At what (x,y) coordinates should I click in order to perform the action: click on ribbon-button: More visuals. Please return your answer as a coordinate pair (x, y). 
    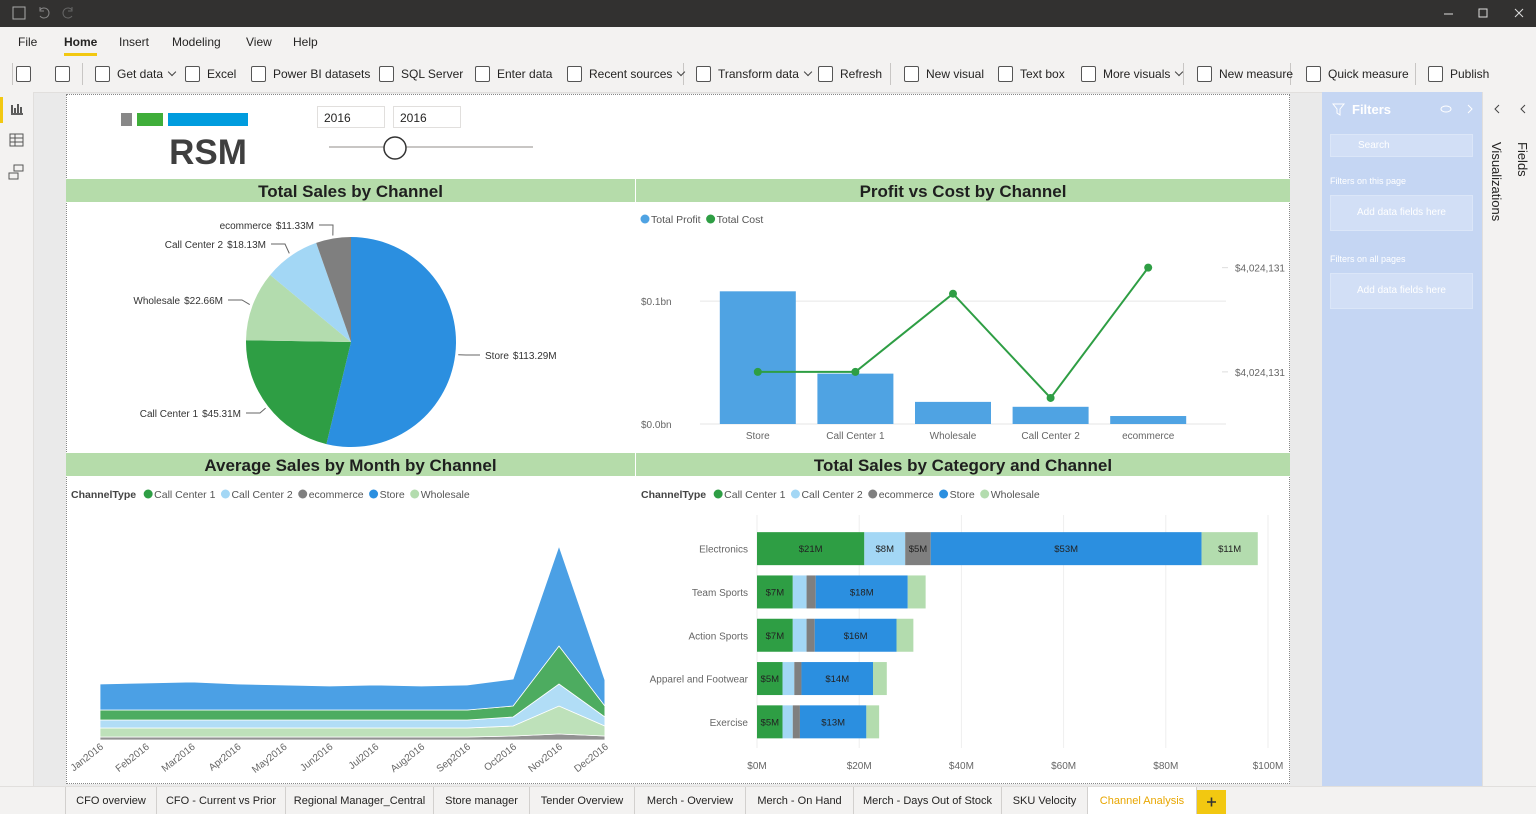
    Looking at the image, I should click on (1131, 74).